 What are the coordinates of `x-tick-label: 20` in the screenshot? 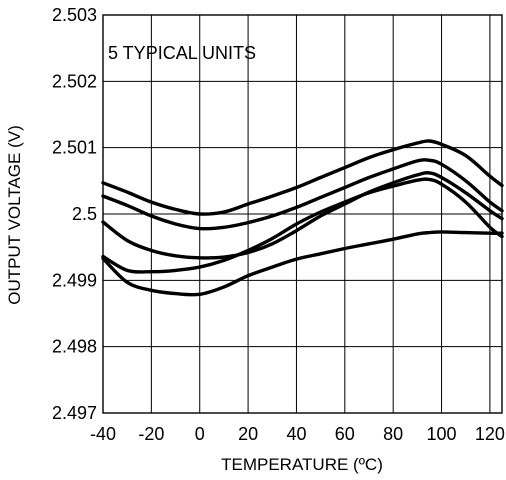 It's located at (248, 434).